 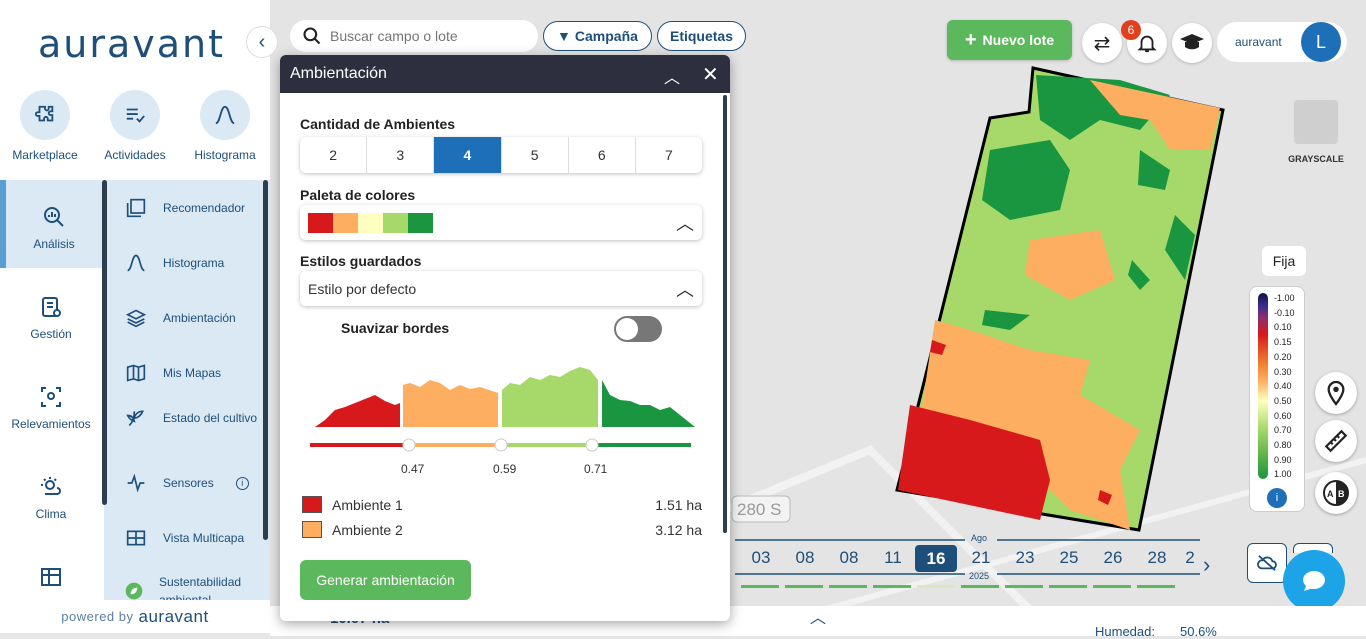 I want to click on sub-estado-cultivo: Estado del cultivo, so click(x=194, y=418).